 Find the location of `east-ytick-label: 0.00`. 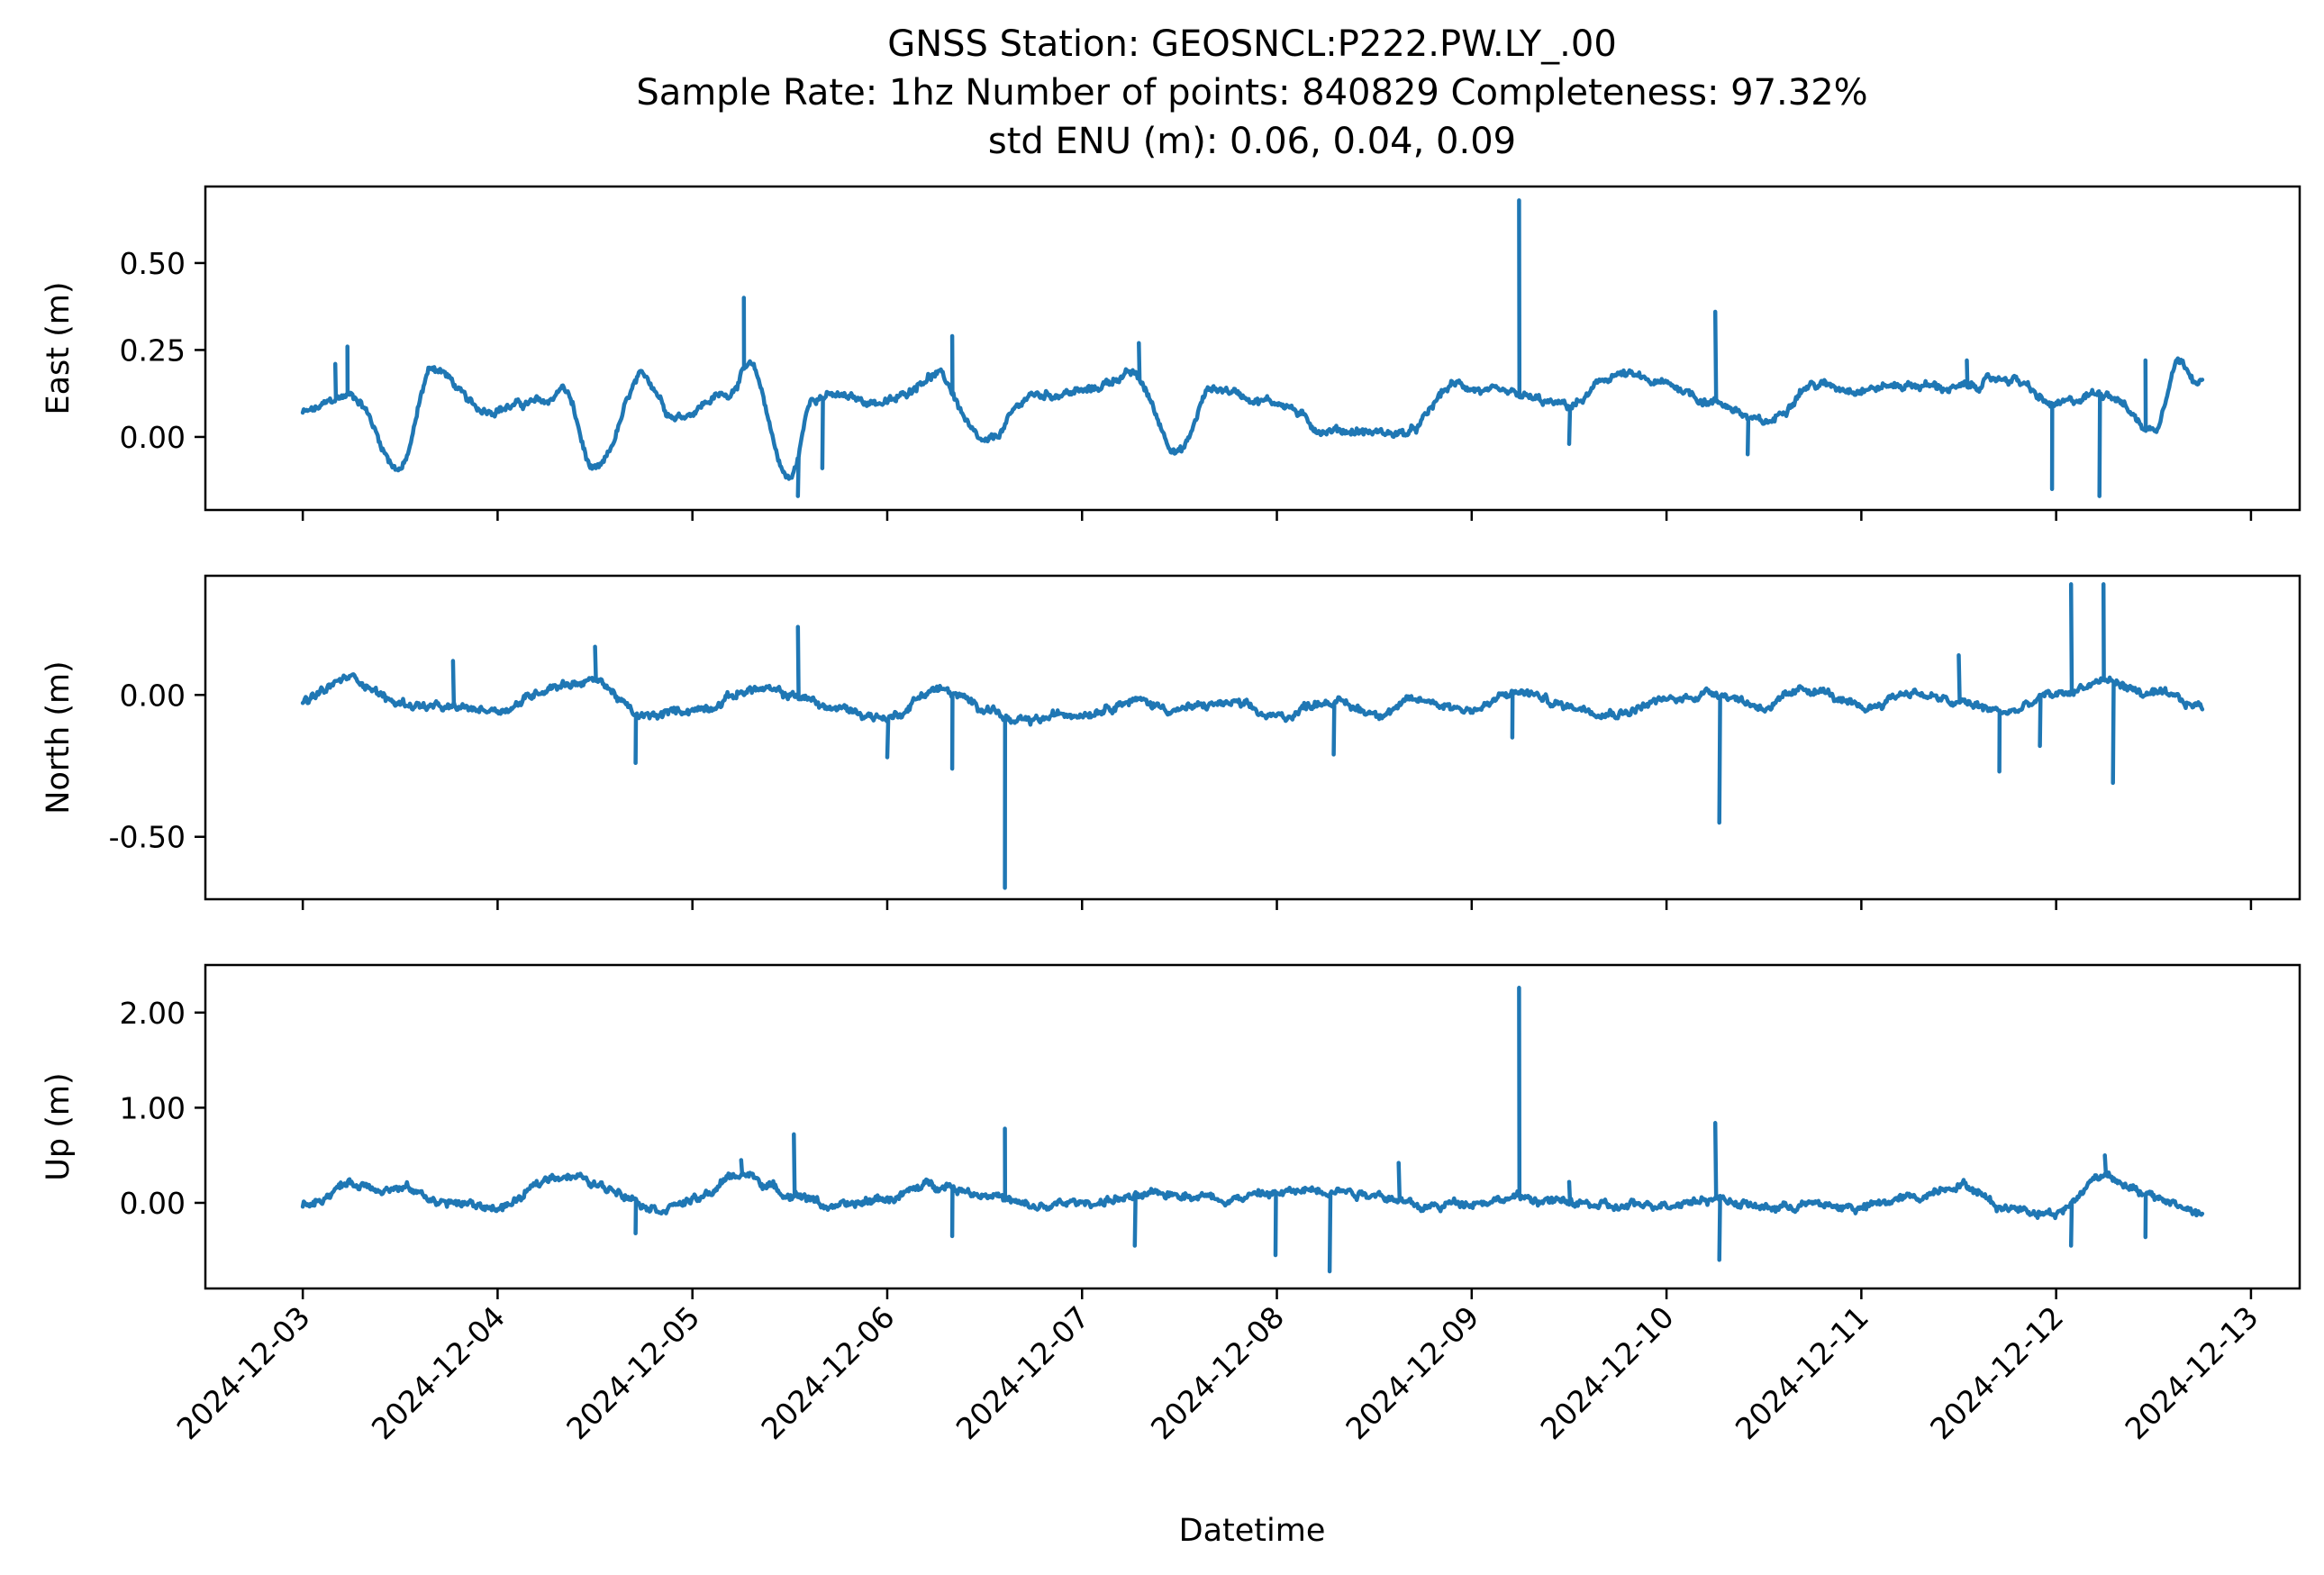

east-ytick-label: 0.00 is located at coordinates (153, 437).